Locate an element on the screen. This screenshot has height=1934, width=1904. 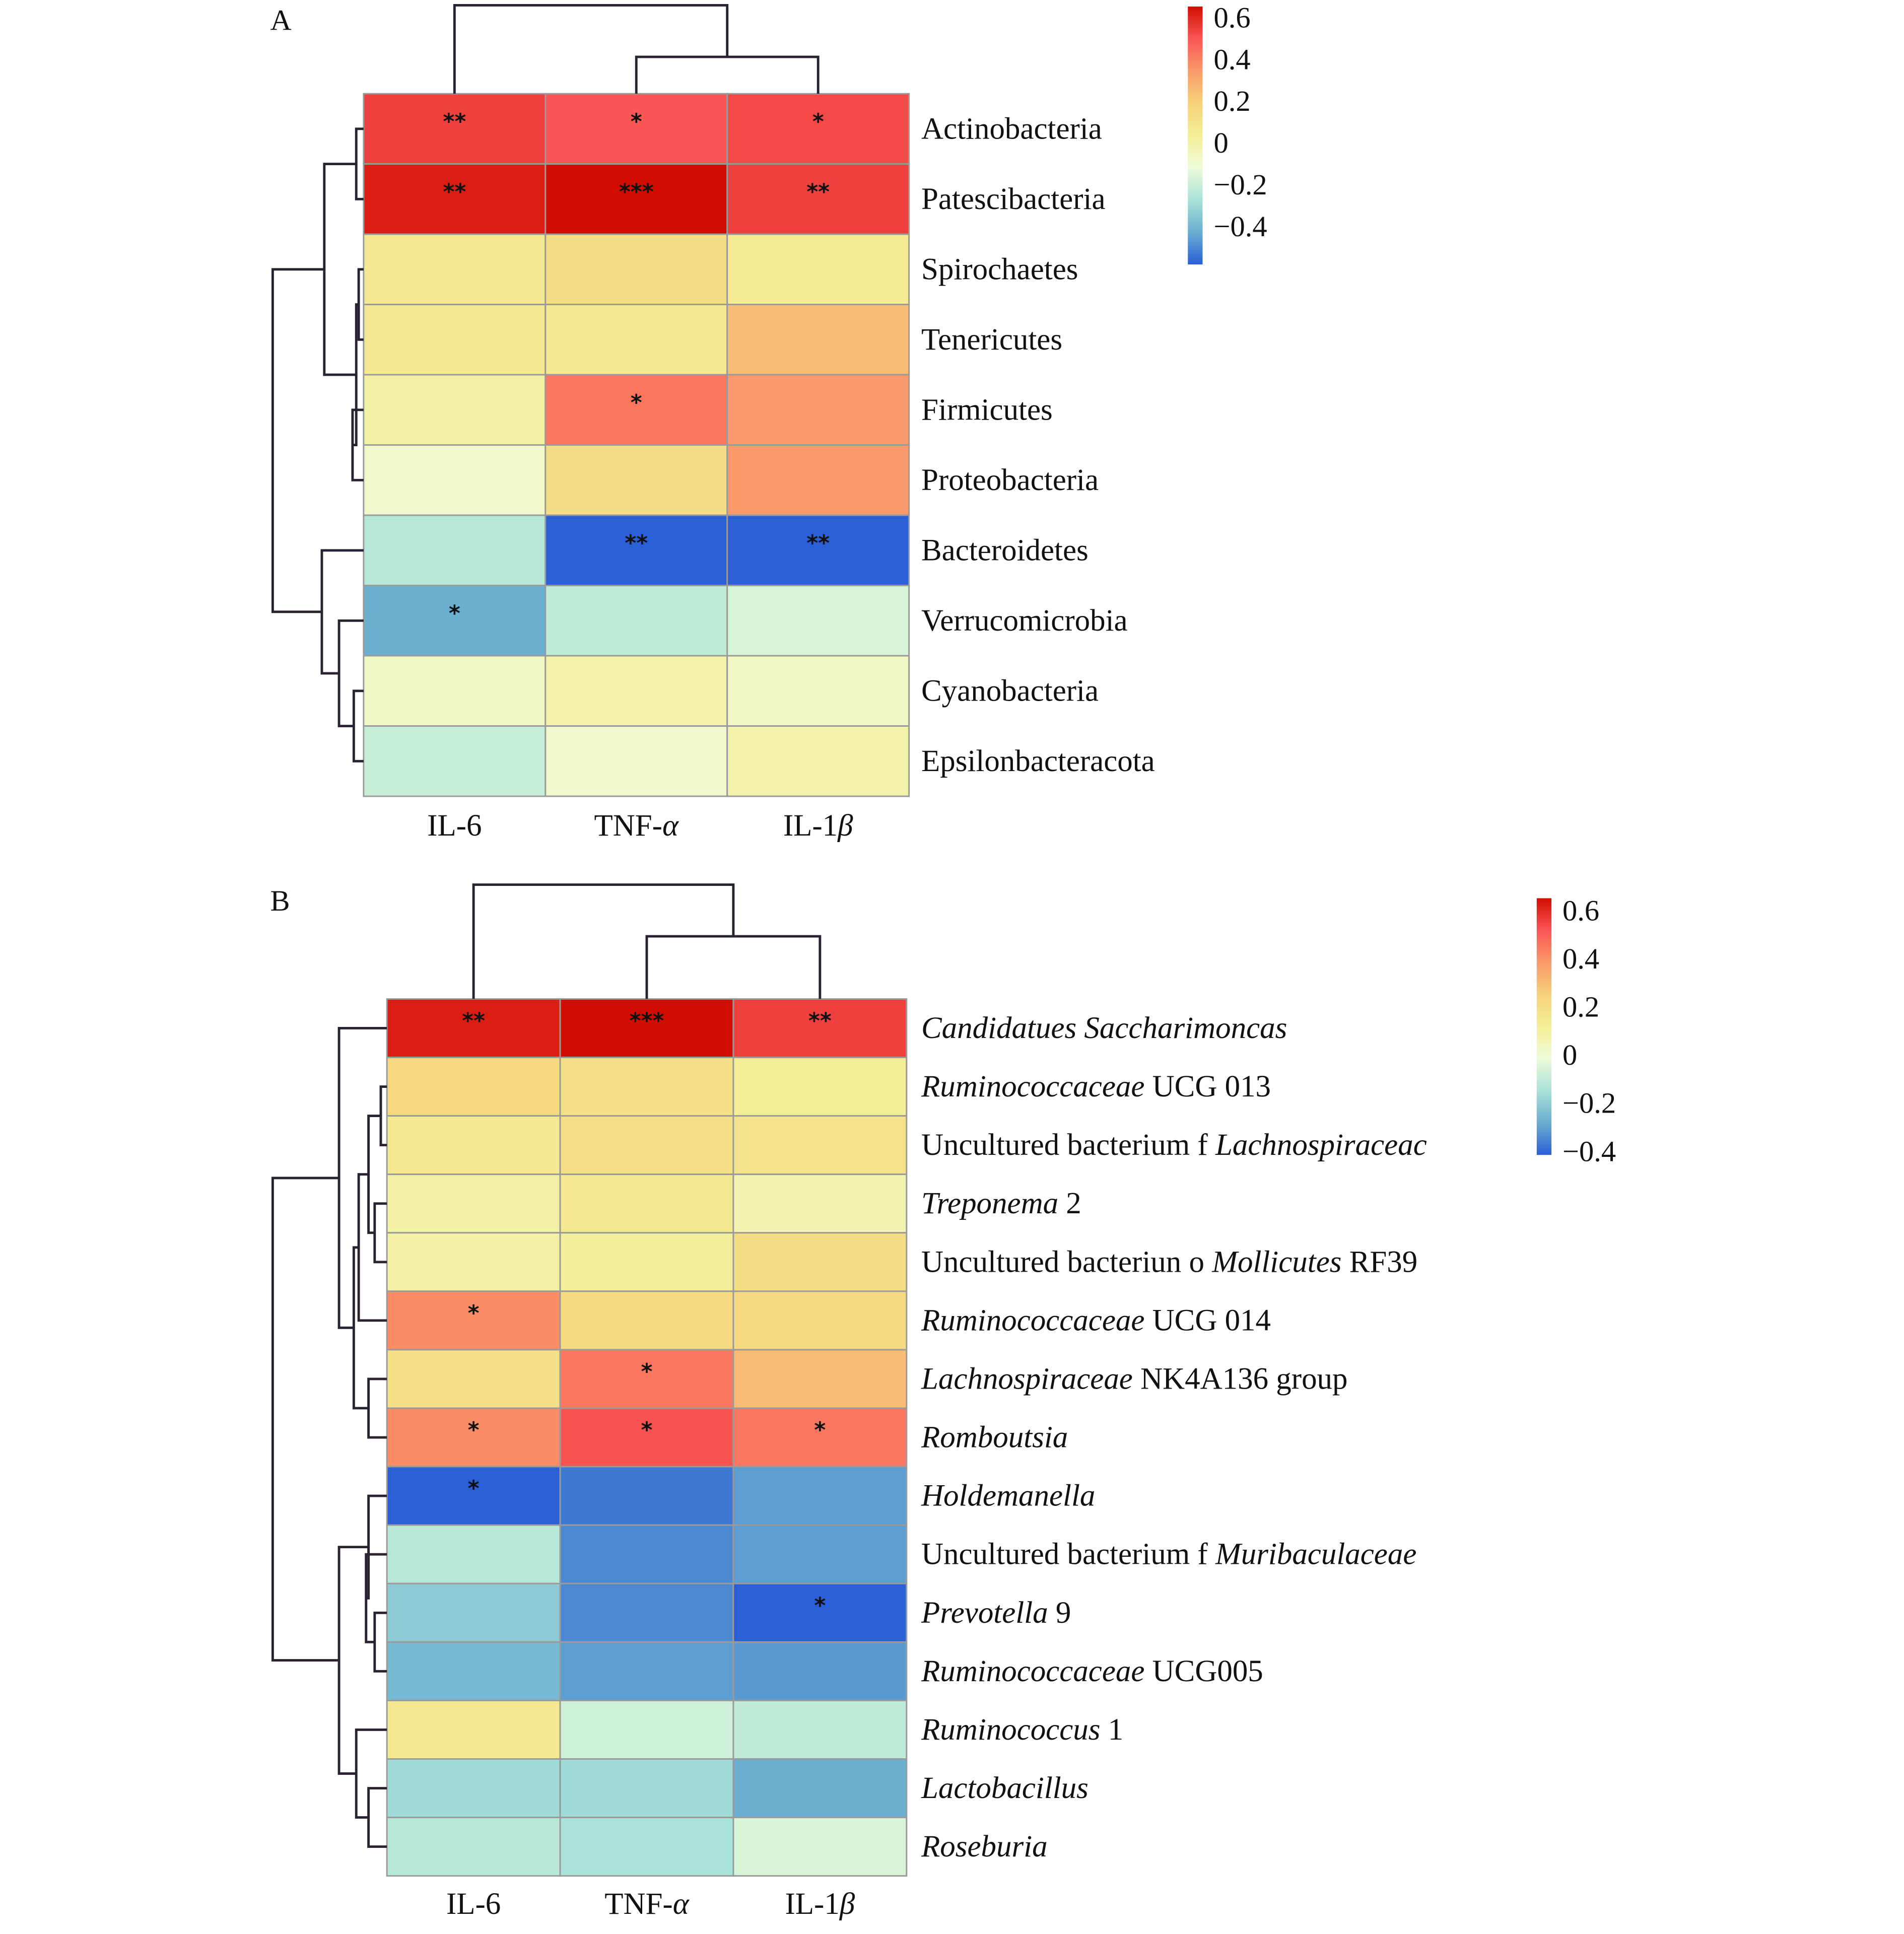
label-segment: Ruminococcaceae is located at coordinates (1032, 1671).